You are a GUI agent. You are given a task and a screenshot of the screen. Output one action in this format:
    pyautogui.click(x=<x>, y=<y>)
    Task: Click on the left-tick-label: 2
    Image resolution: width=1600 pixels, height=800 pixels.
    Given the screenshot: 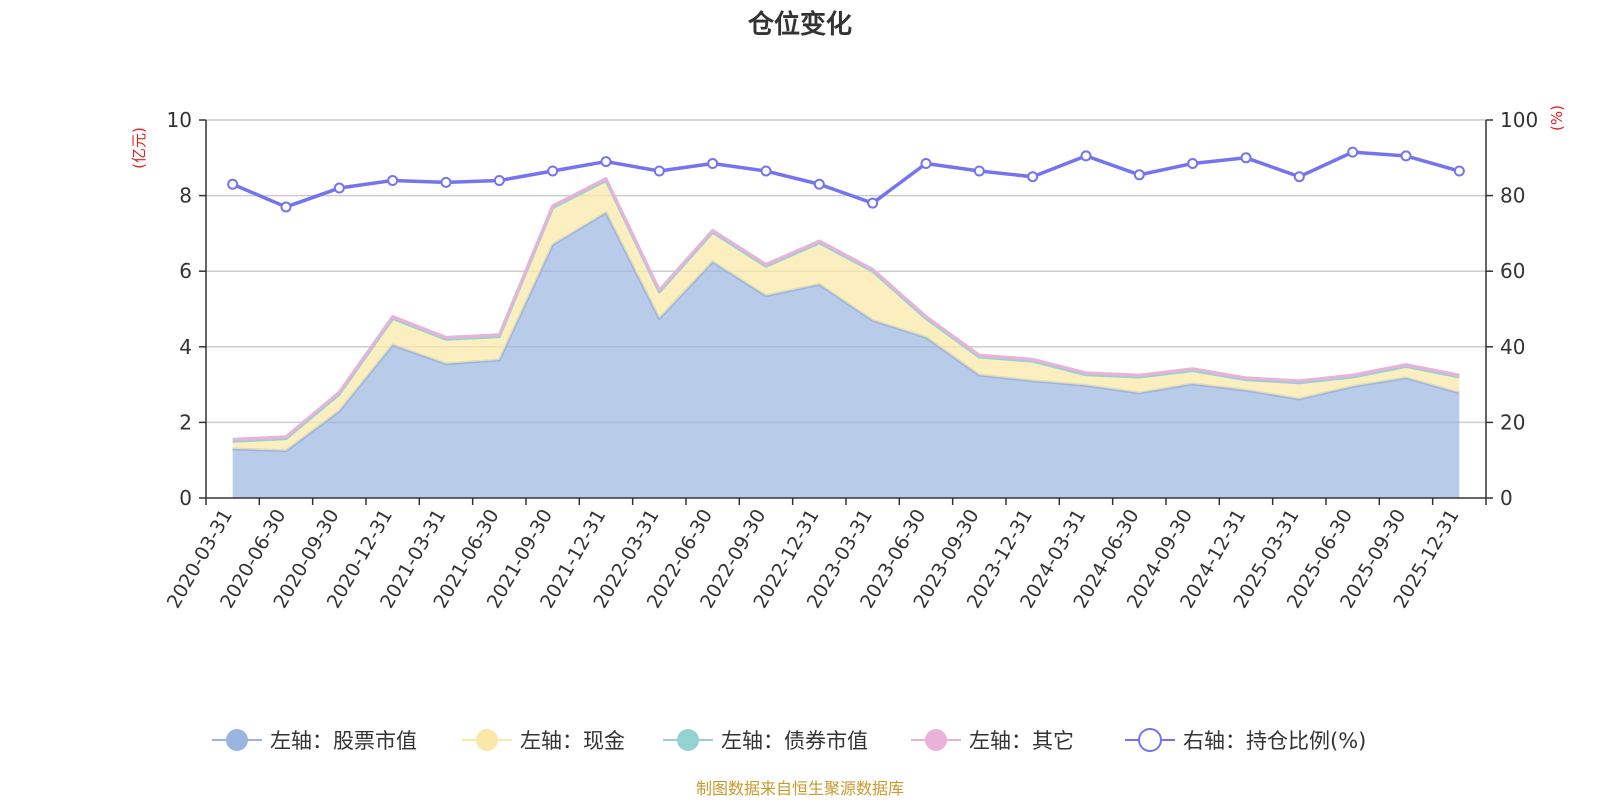 What is the action you would take?
    pyautogui.click(x=185, y=422)
    